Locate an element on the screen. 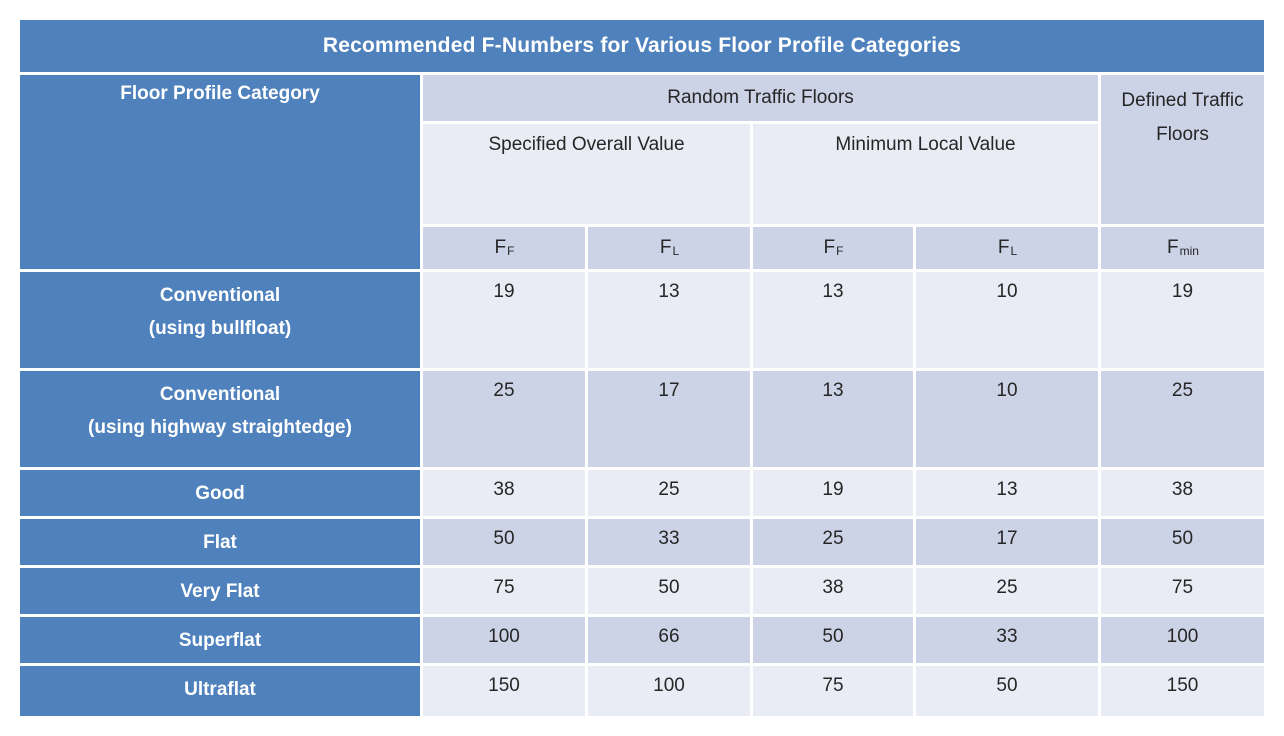 The width and height of the screenshot is (1284, 736). column-group-defined-traffic-floors: Defined Traffic Floors is located at coordinates (1182, 149).